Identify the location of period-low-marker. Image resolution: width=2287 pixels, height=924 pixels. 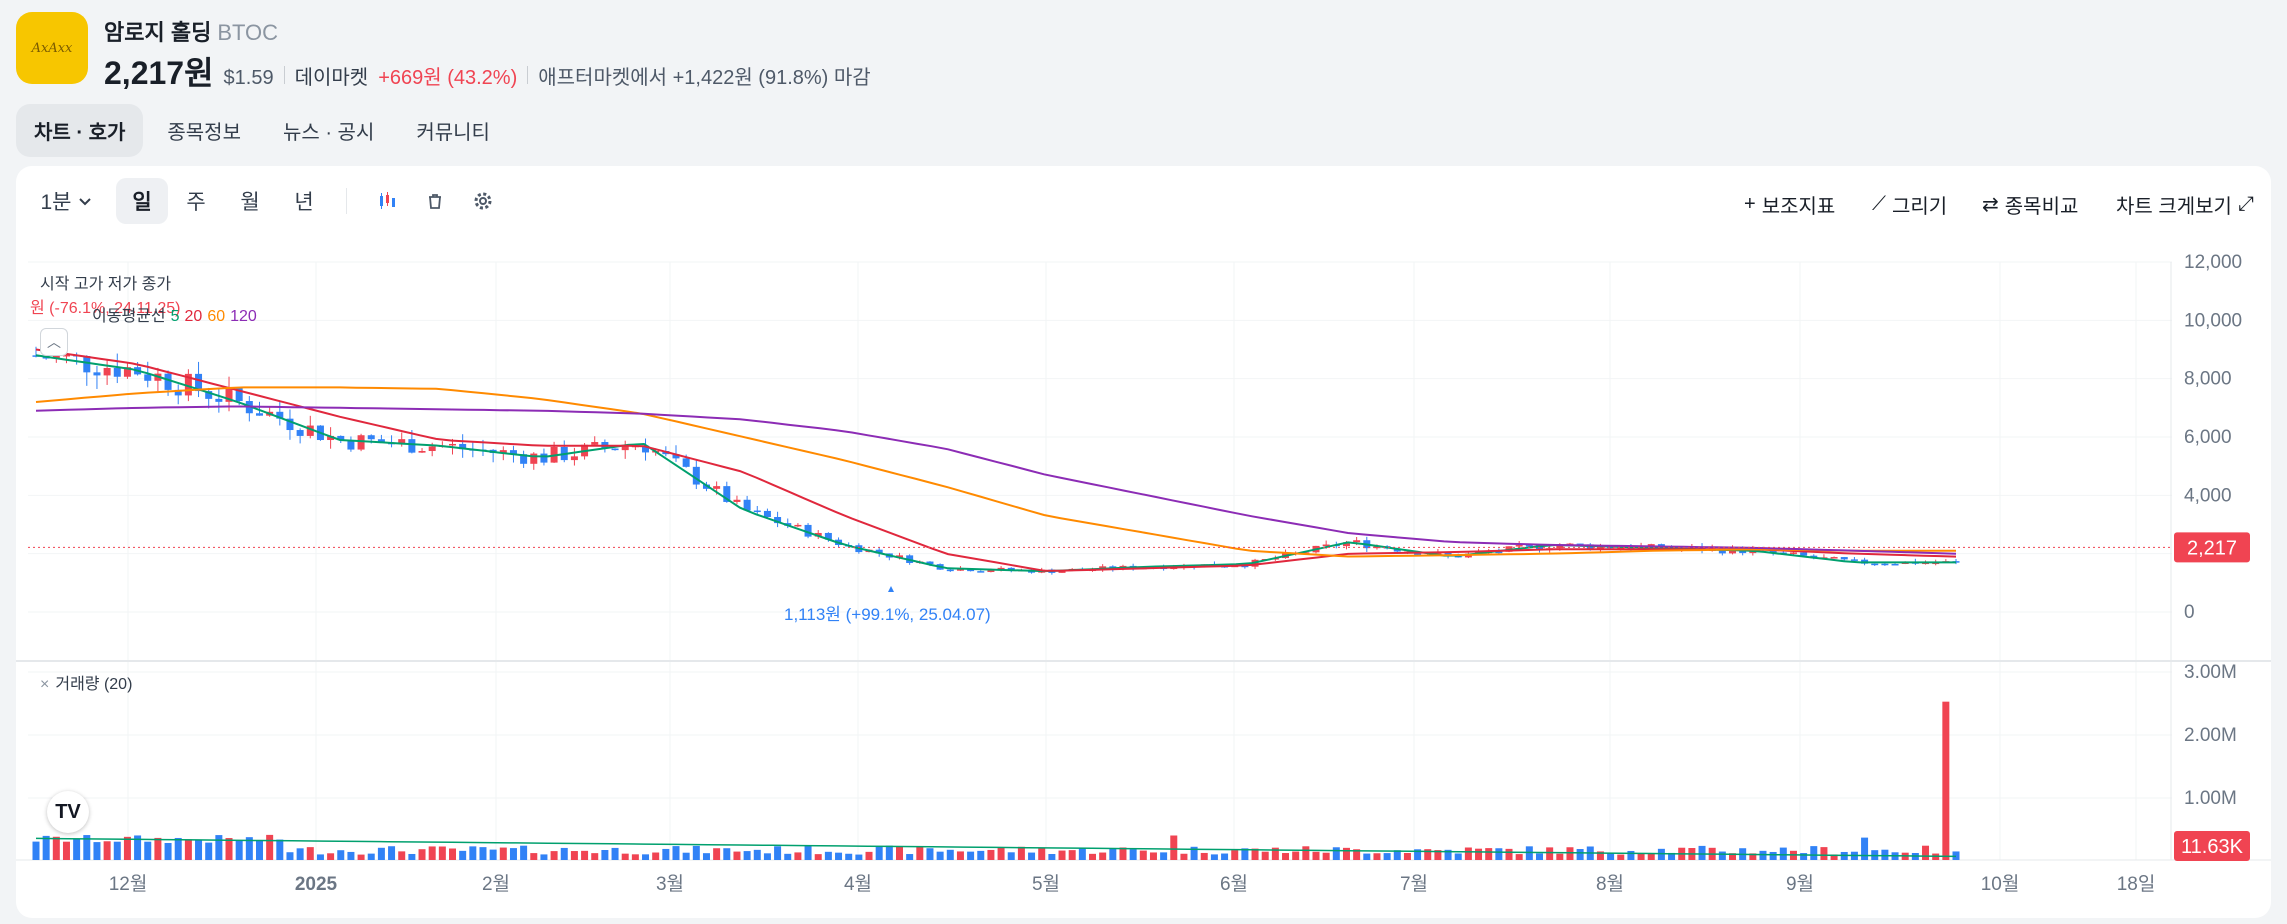
(891, 589).